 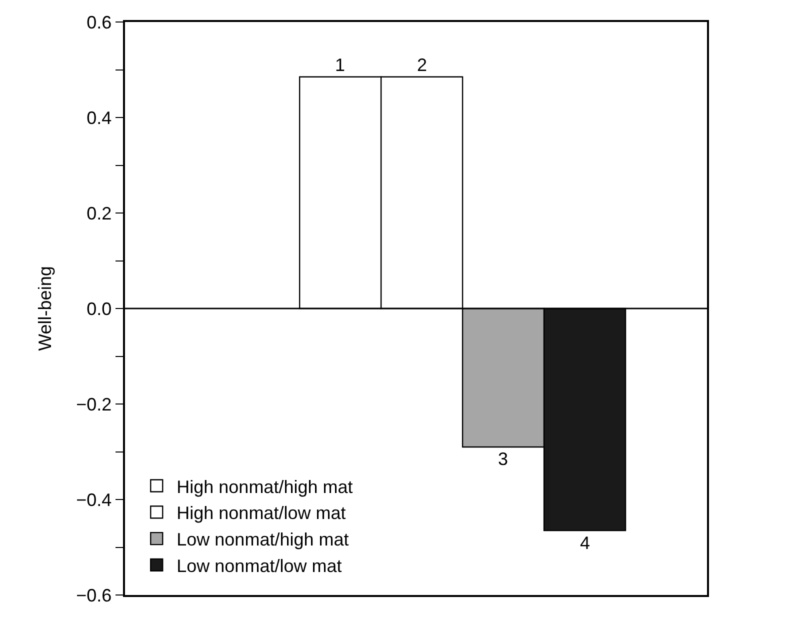 What do you see at coordinates (261, 513) in the screenshot?
I see `legend-label: High nonmat/low mat` at bounding box center [261, 513].